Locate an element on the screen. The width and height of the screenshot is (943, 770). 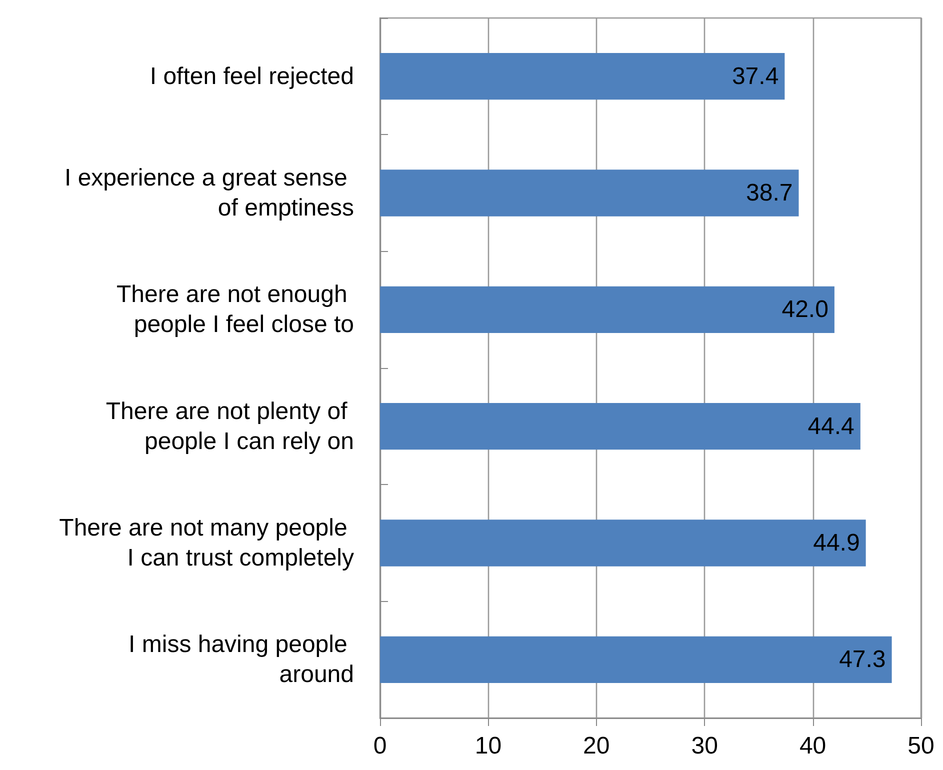
data-label: 42.0 is located at coordinates (805, 310).